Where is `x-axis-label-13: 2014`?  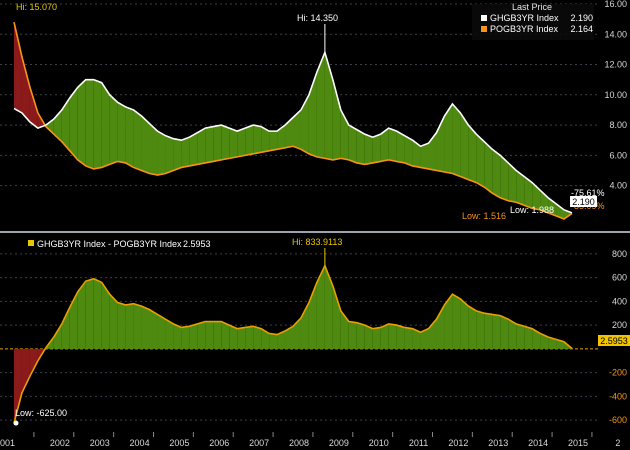
x-axis-label-13: 2014 is located at coordinates (538, 443).